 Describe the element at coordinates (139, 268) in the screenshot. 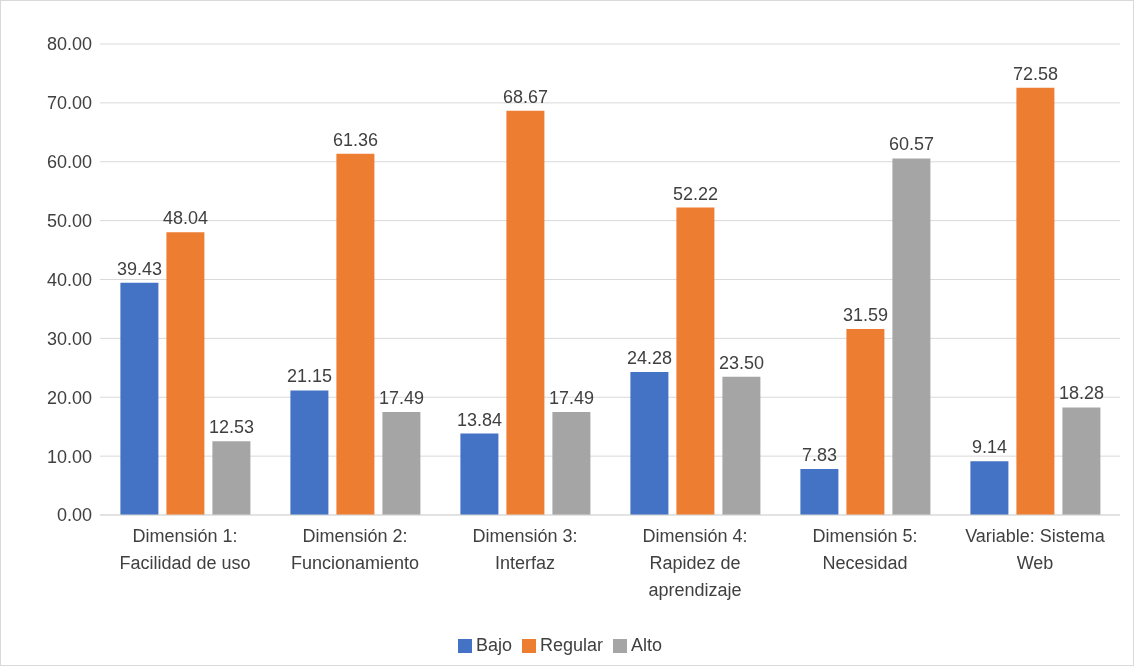

I see `data-label: 39.43` at that location.